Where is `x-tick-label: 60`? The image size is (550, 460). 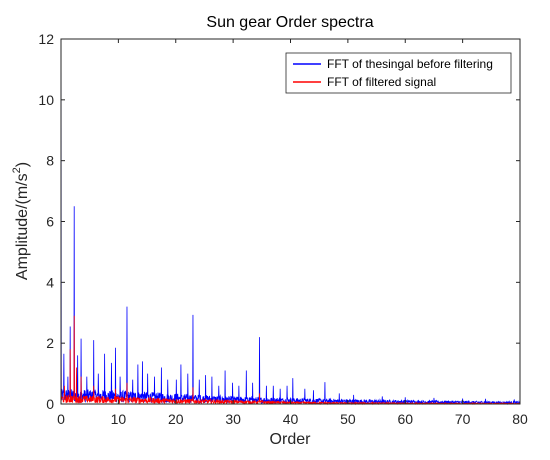 x-tick-label: 60 is located at coordinates (405, 419).